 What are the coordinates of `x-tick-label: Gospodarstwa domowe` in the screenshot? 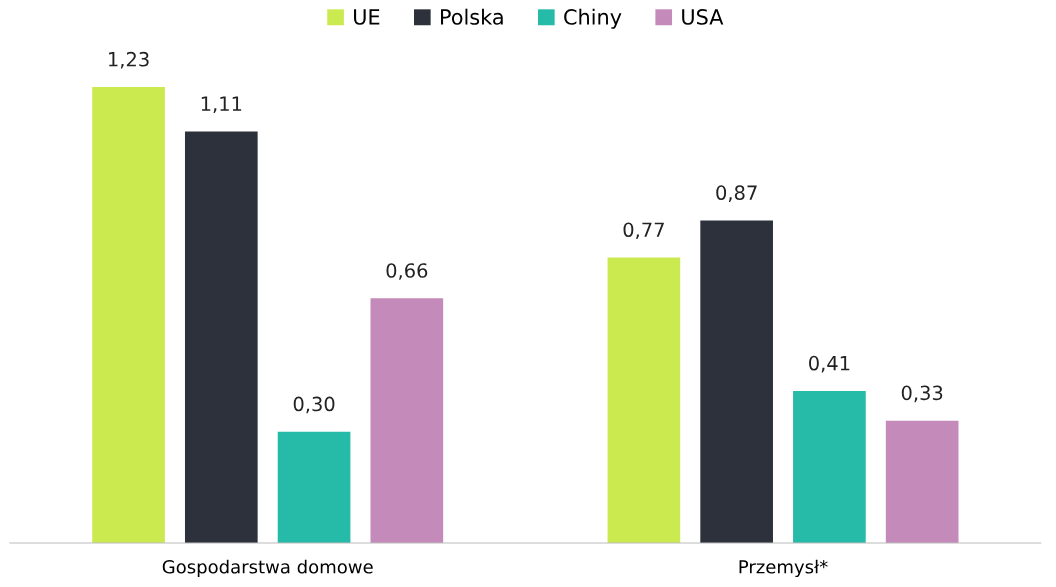 It's located at (267, 568).